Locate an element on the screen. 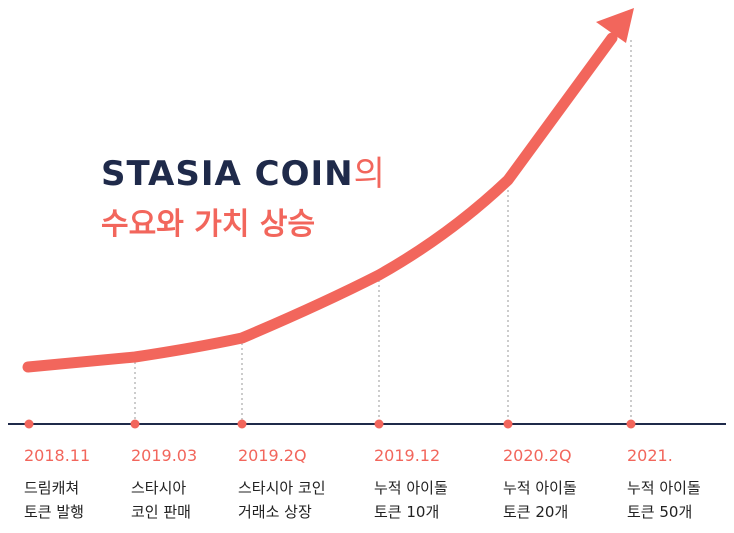 The height and width of the screenshot is (533, 734). milestone-description-line-2: 코인 판매 is located at coordinates (161, 512).